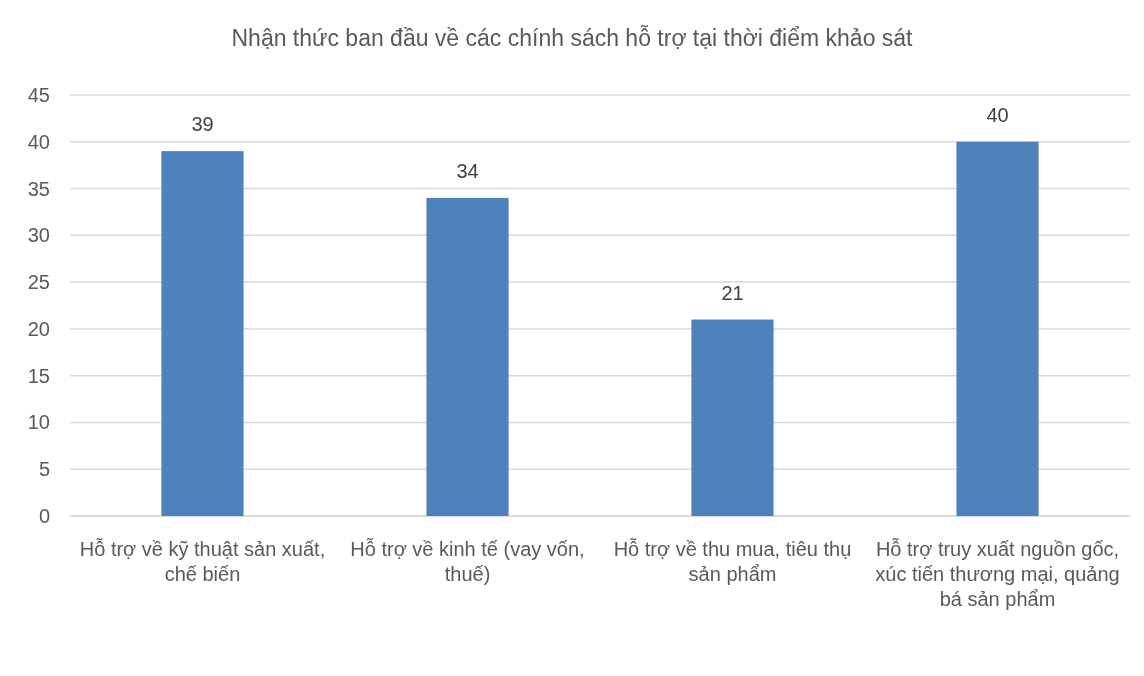 The image size is (1144, 676). I want to click on data-label: 39, so click(202, 124).